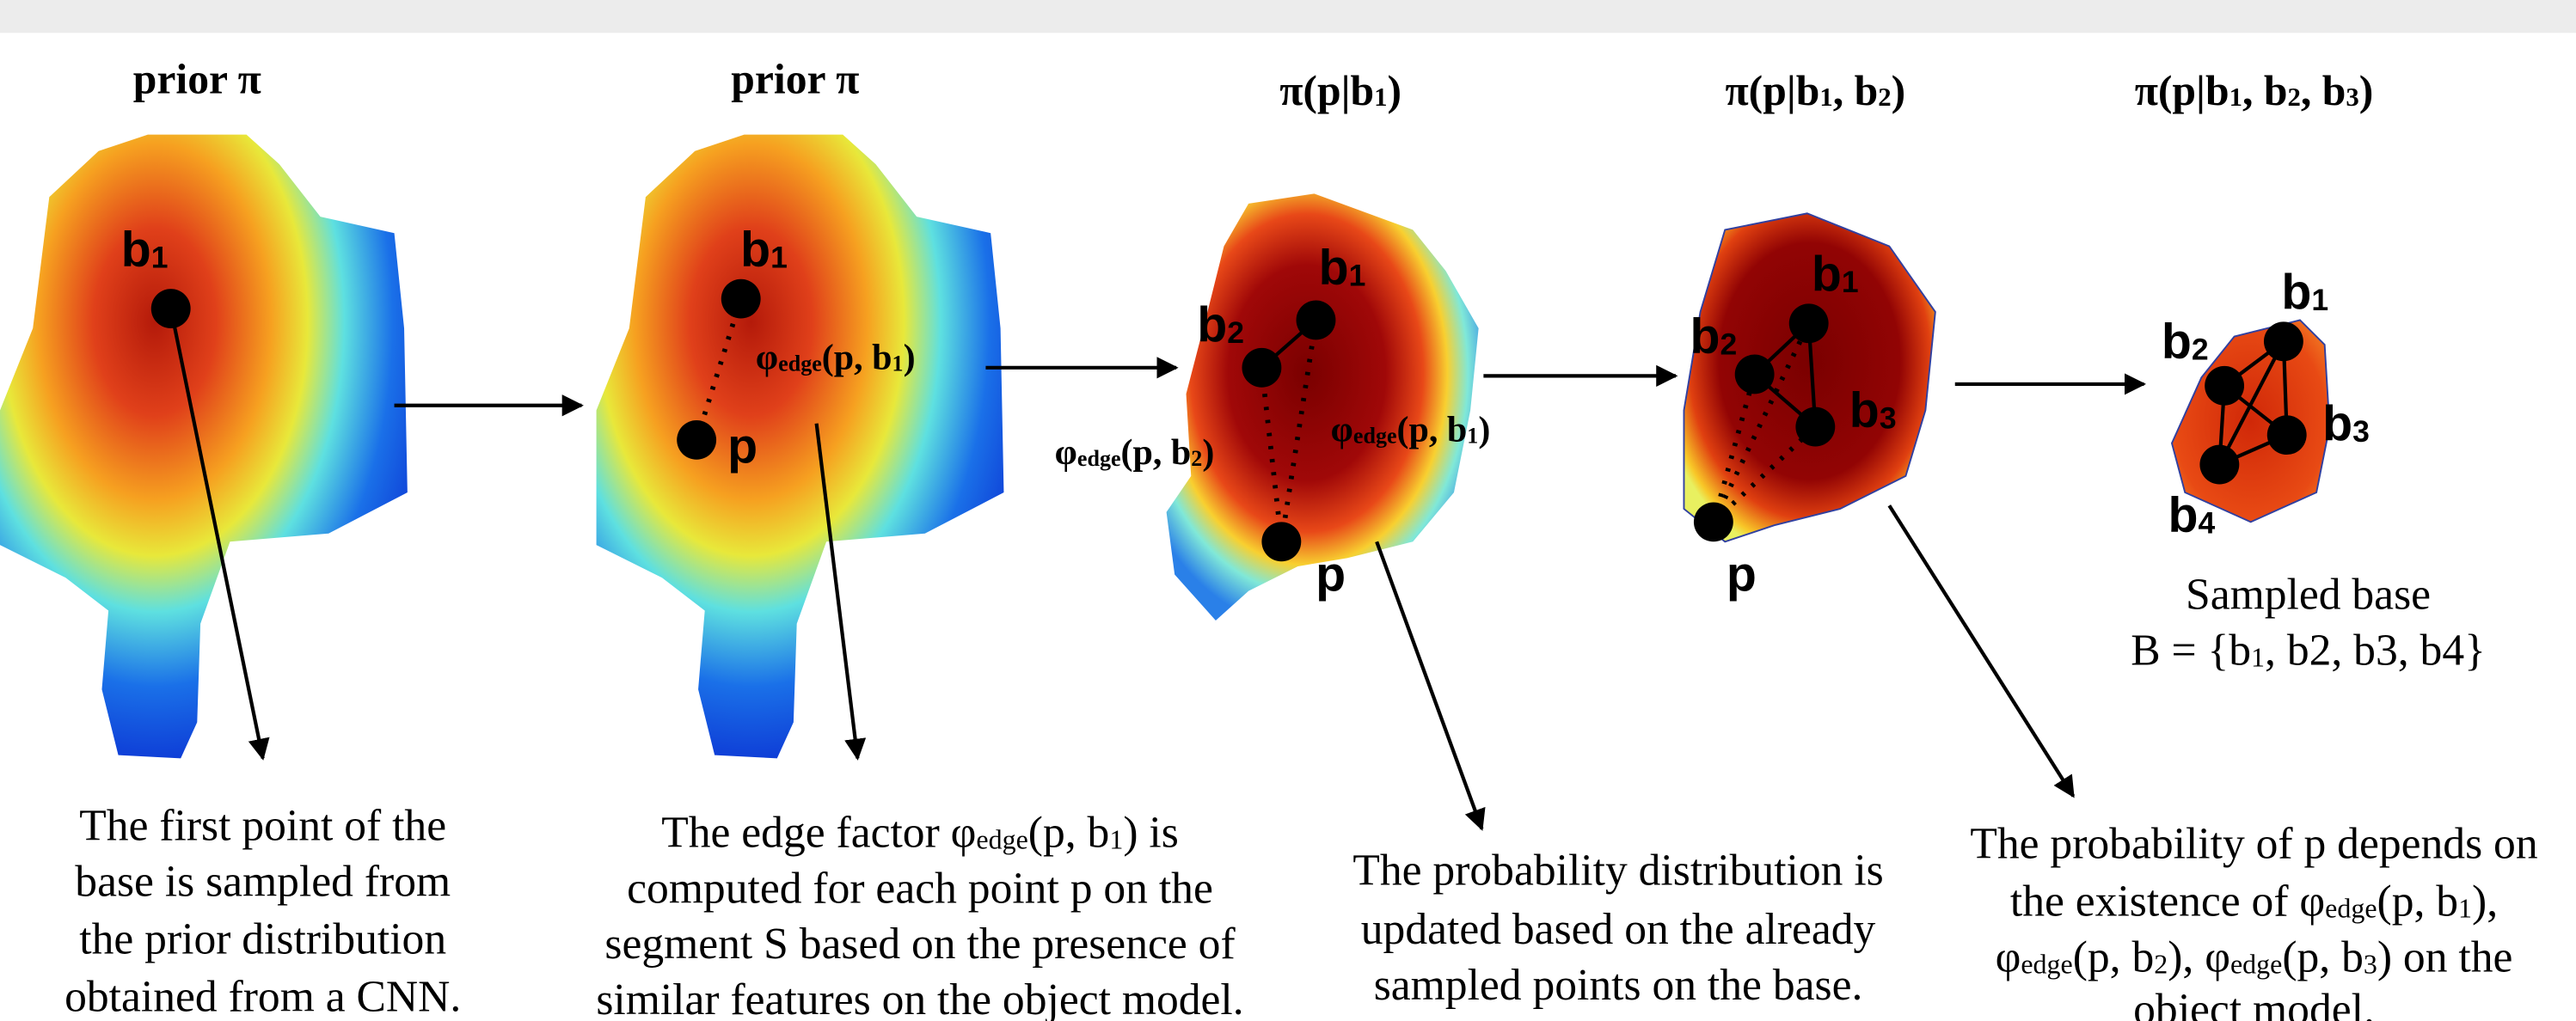 The width and height of the screenshot is (2576, 1021). I want to click on caption-line-subscript: 1, so click(2258, 657).